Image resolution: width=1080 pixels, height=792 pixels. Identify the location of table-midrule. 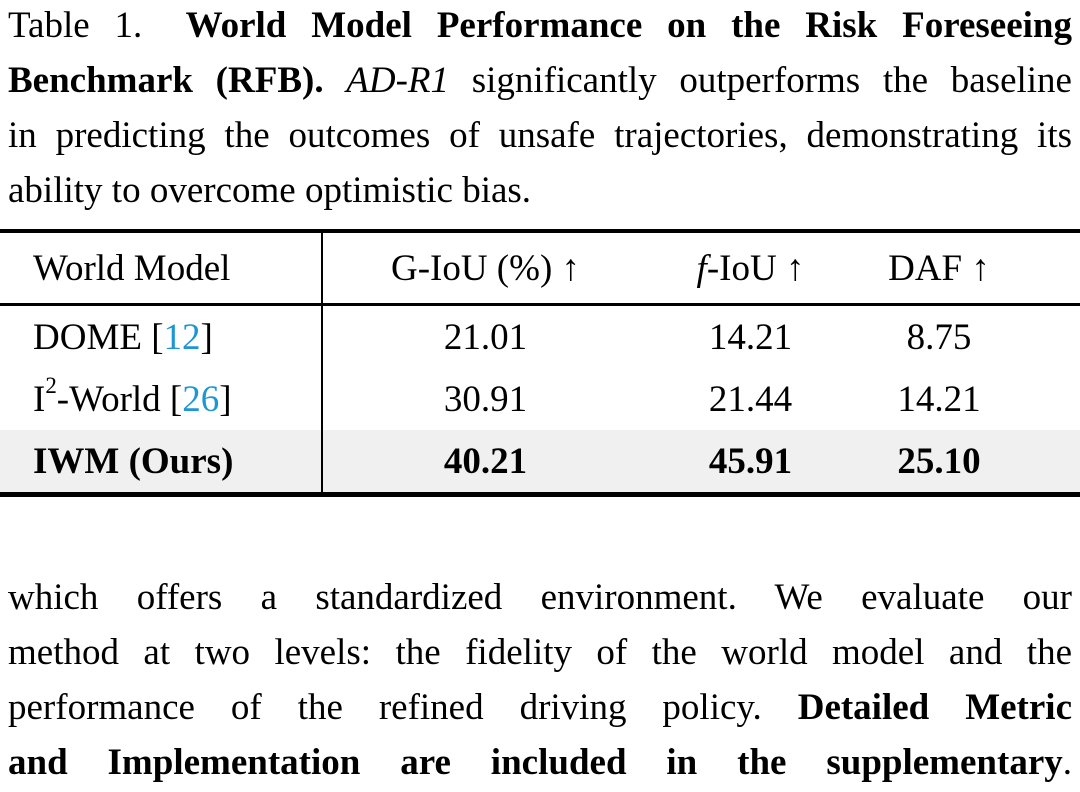
(540, 304).